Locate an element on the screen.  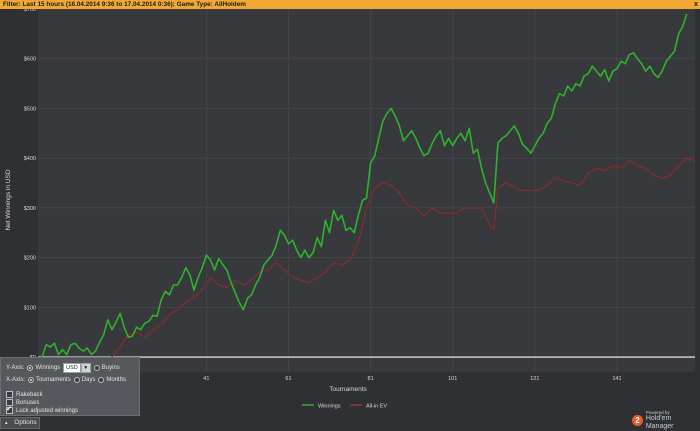
y-tick-label: $400 is located at coordinates (30, 159).